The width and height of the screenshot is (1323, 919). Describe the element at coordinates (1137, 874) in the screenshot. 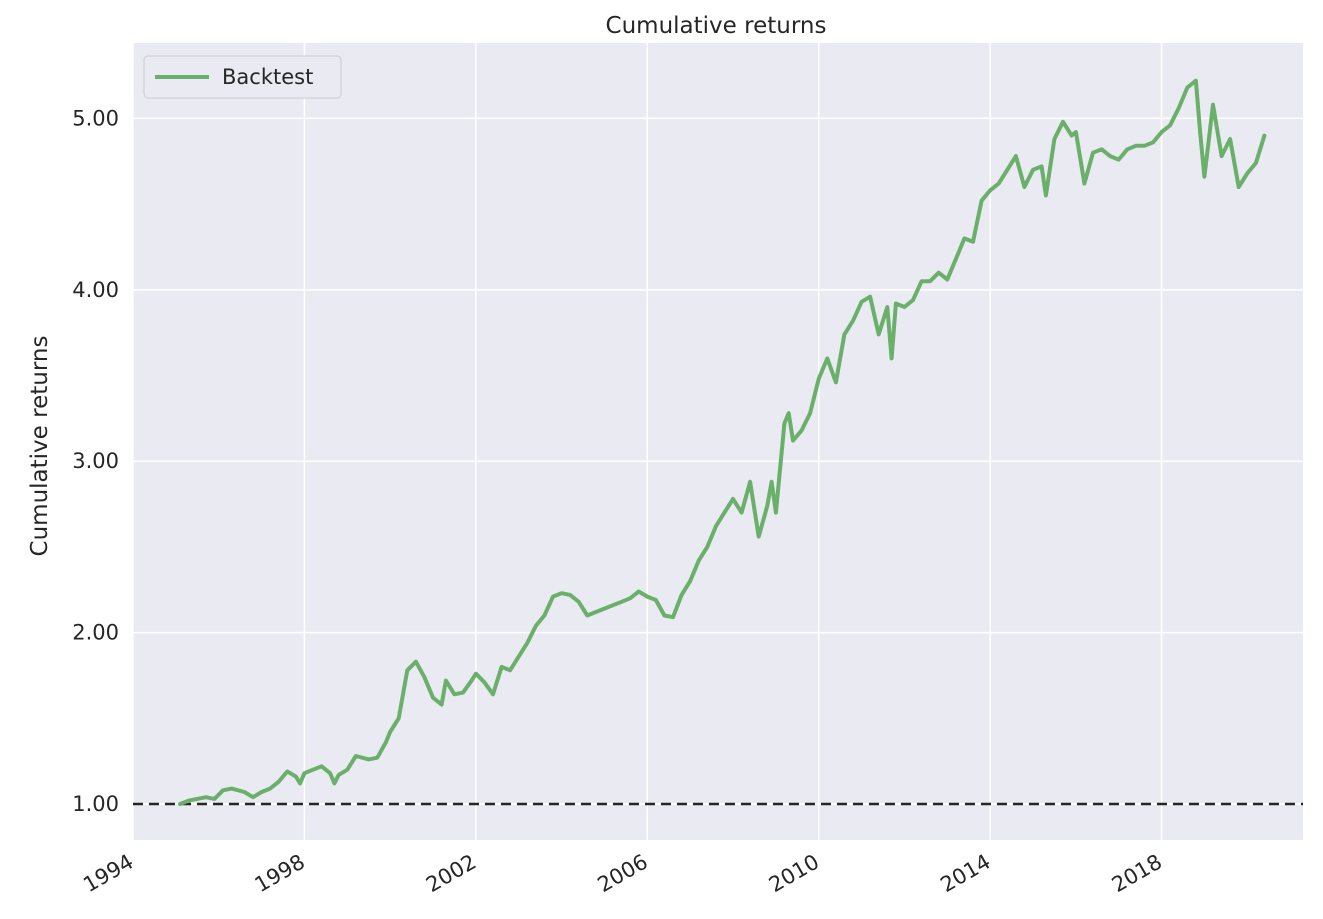

I see `x-tick-label: 2018` at that location.